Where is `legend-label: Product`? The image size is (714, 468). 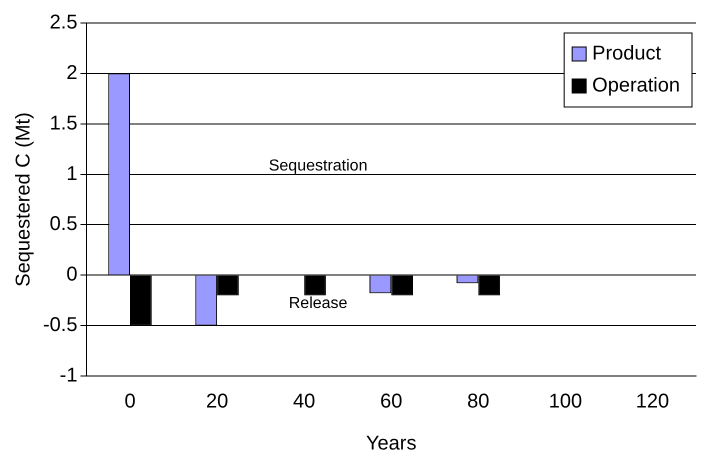
legend-label: Product is located at coordinates (627, 53).